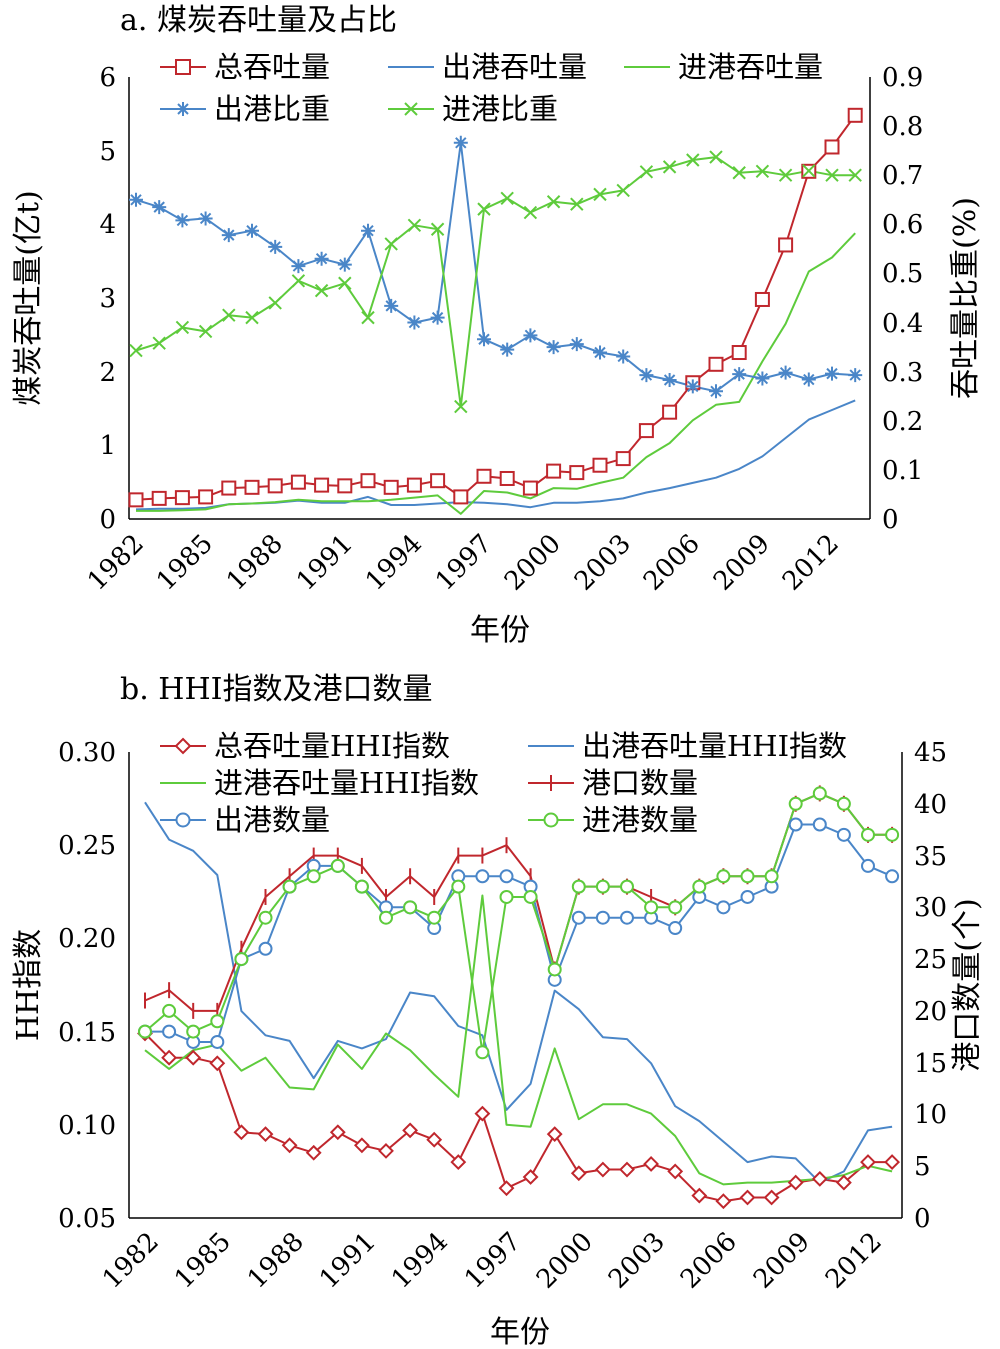  What do you see at coordinates (394, 563) in the screenshot?
I see `chart-a-x-tick: 1994` at bounding box center [394, 563].